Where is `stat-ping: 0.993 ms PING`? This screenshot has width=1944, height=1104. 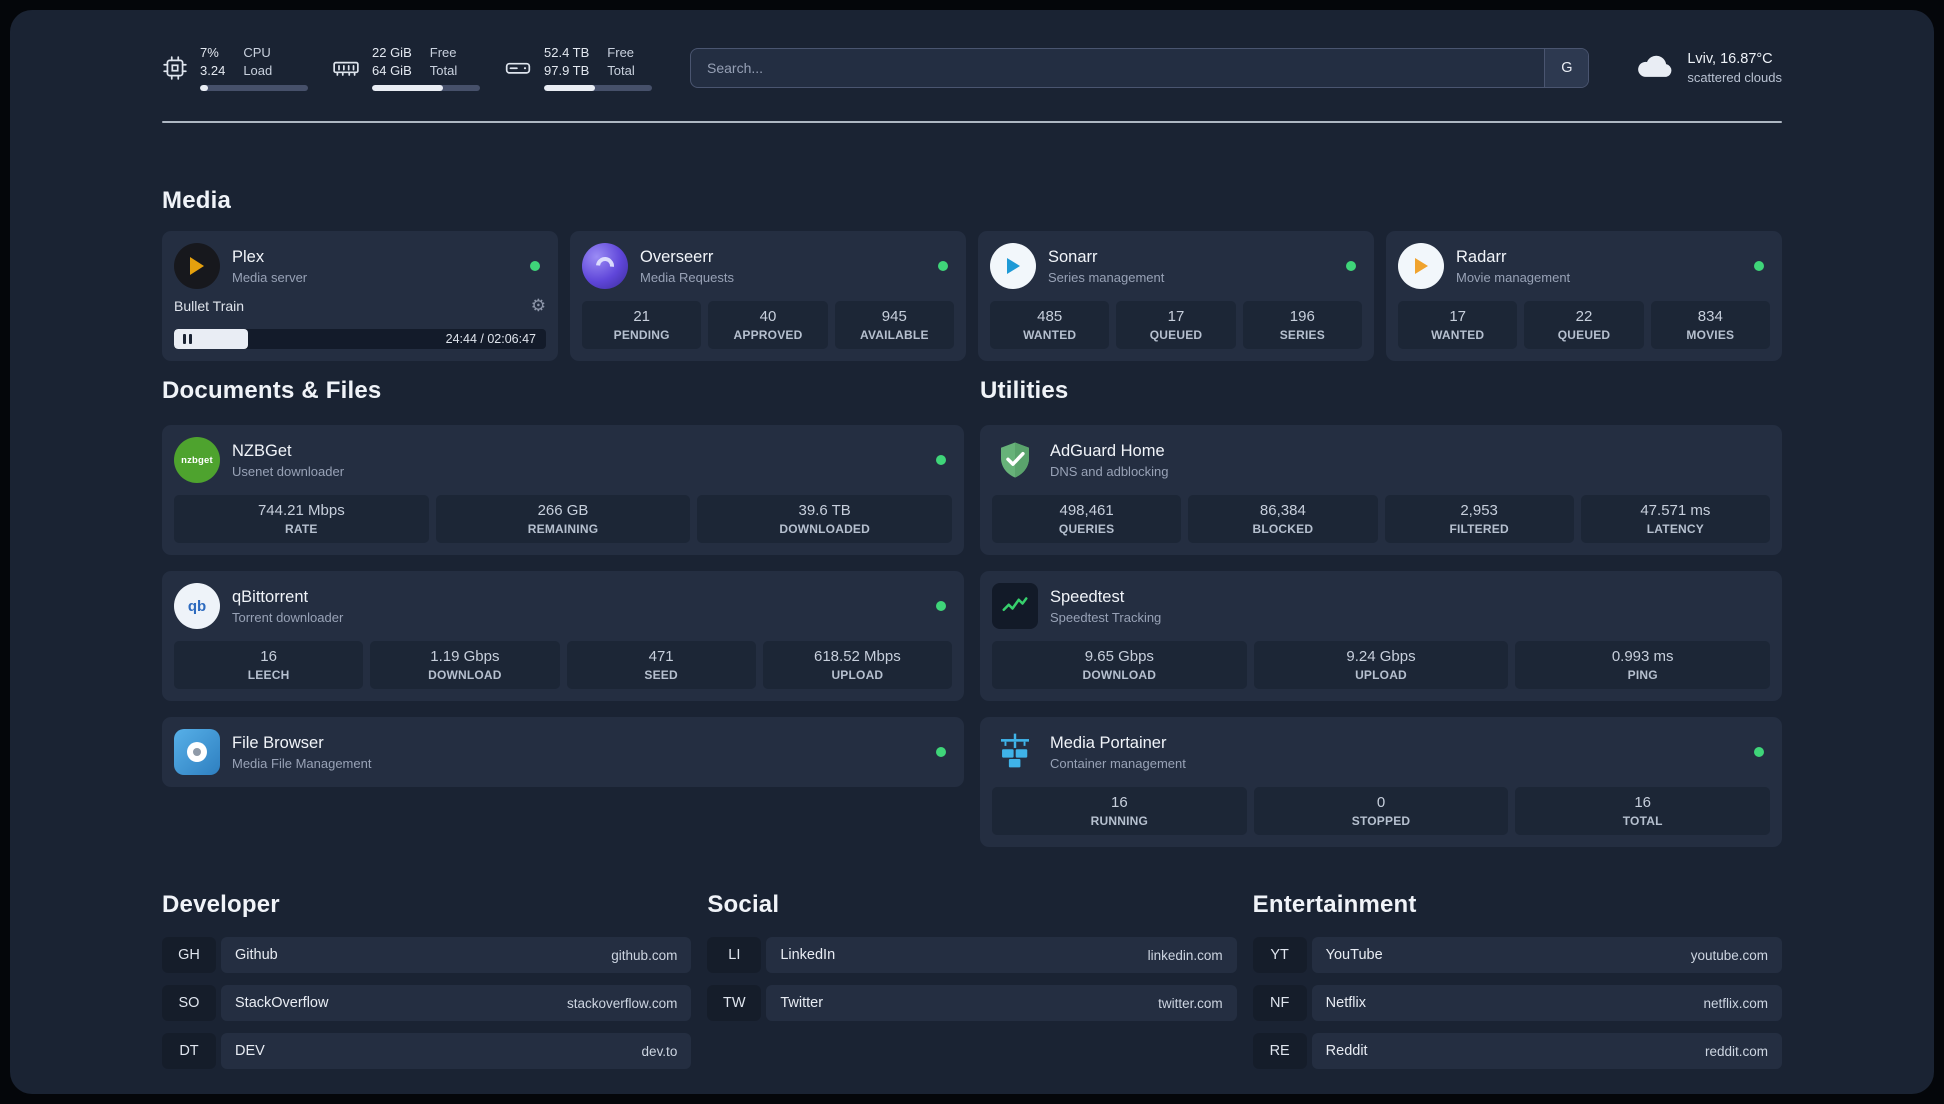 stat-ping: 0.993 ms PING is located at coordinates (1643, 665).